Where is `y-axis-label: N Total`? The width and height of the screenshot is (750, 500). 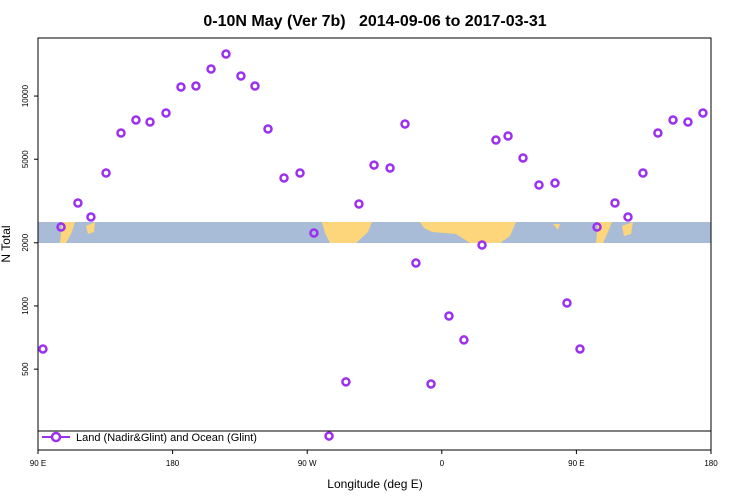
y-axis-label: N Total is located at coordinates (6, 243).